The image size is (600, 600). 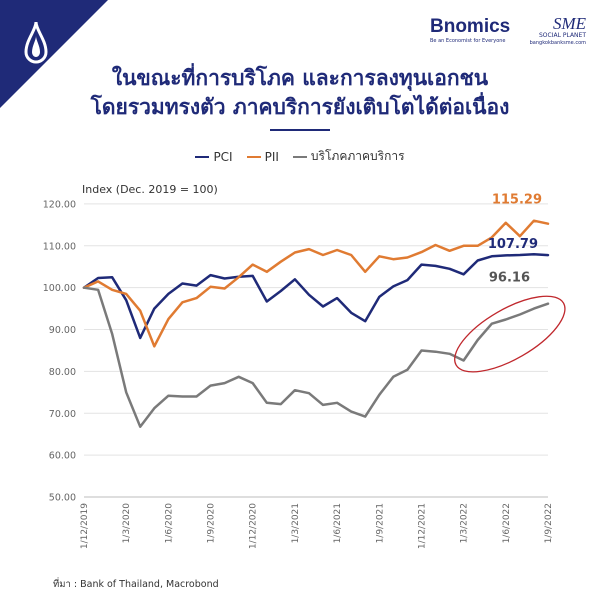 What do you see at coordinates (380, 523) in the screenshot?
I see `x-tick-label: 1/9/2021` at bounding box center [380, 523].